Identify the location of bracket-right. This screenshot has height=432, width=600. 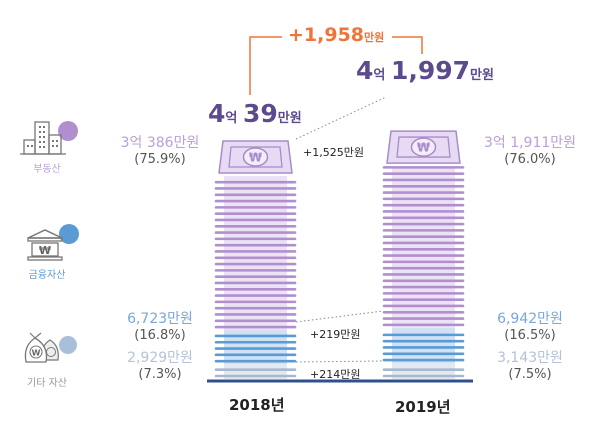
(407, 45).